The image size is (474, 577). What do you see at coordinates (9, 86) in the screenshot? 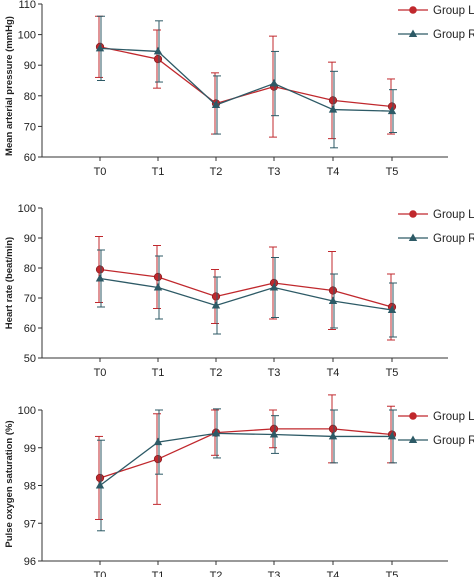
I see `y-axis-label: Mean arterial pressure (mmHg)` at bounding box center [9, 86].